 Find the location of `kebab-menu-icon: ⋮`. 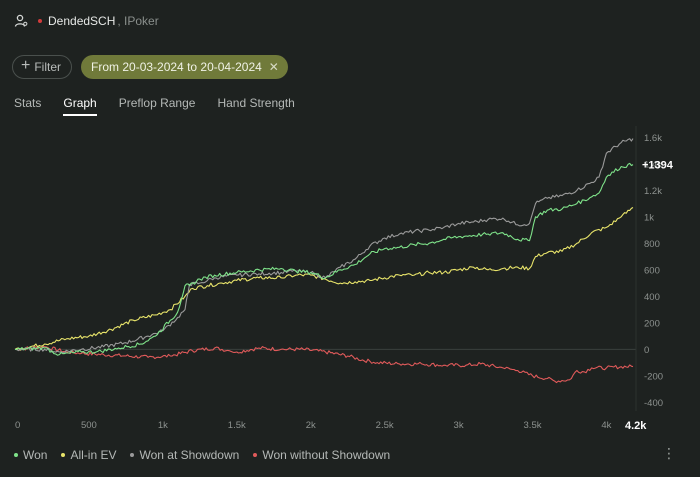

kebab-menu-icon: ⋮ is located at coordinates (669, 453).